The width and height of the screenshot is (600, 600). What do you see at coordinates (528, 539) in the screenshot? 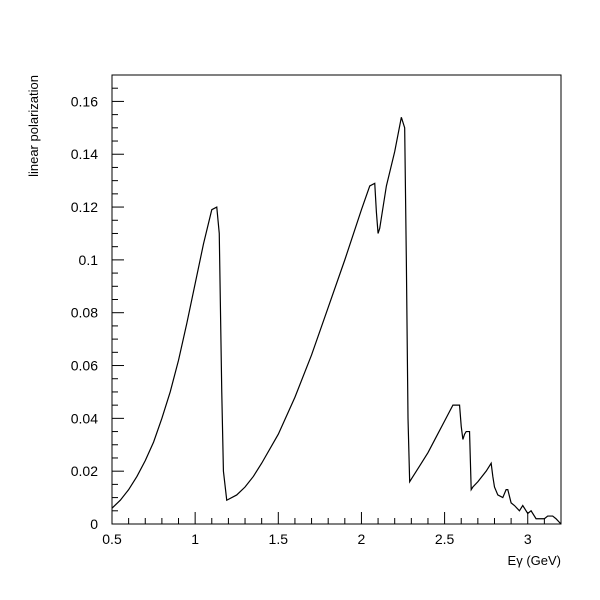
I see `x-tick-label: 3` at bounding box center [528, 539].